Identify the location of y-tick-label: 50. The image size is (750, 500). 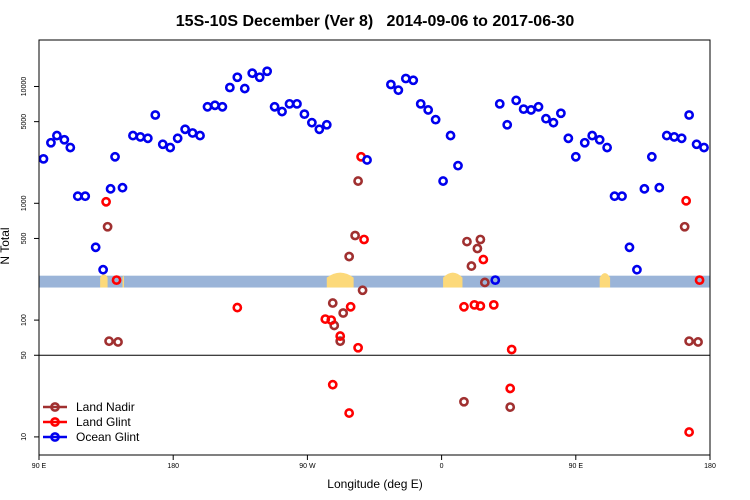
(24, 355).